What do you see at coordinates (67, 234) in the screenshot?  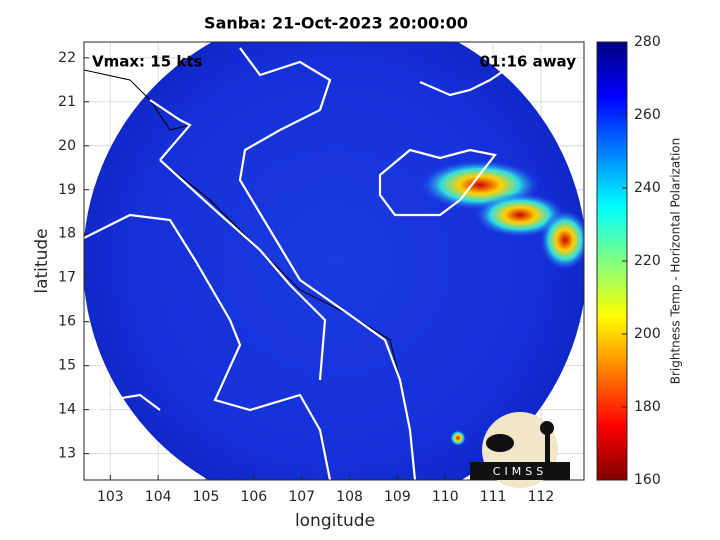 I see `y-tick-label: 18` at bounding box center [67, 234].